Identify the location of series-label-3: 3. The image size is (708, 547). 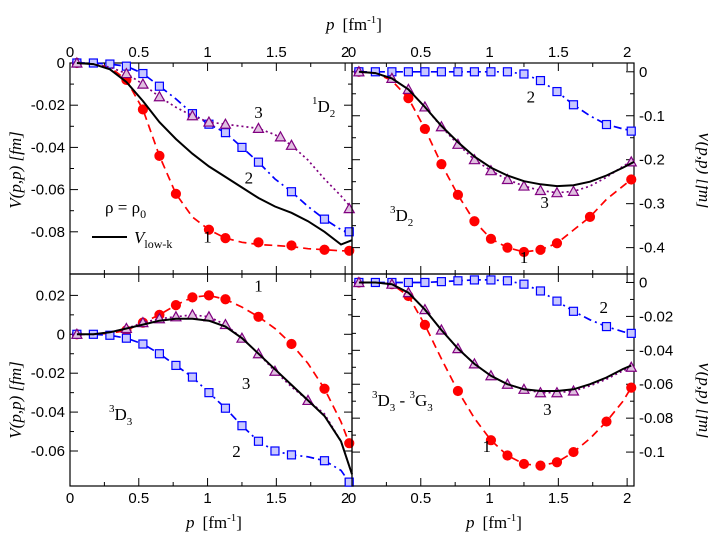
(246, 383).